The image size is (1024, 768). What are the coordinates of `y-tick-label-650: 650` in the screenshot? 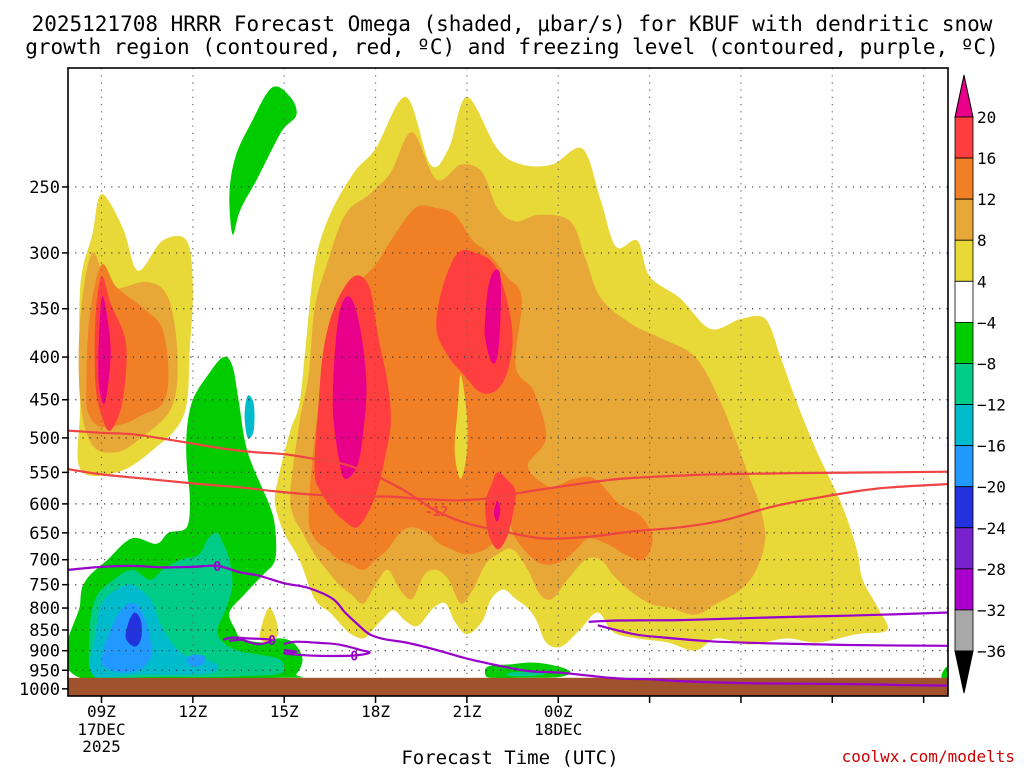 It's located at (44, 534).